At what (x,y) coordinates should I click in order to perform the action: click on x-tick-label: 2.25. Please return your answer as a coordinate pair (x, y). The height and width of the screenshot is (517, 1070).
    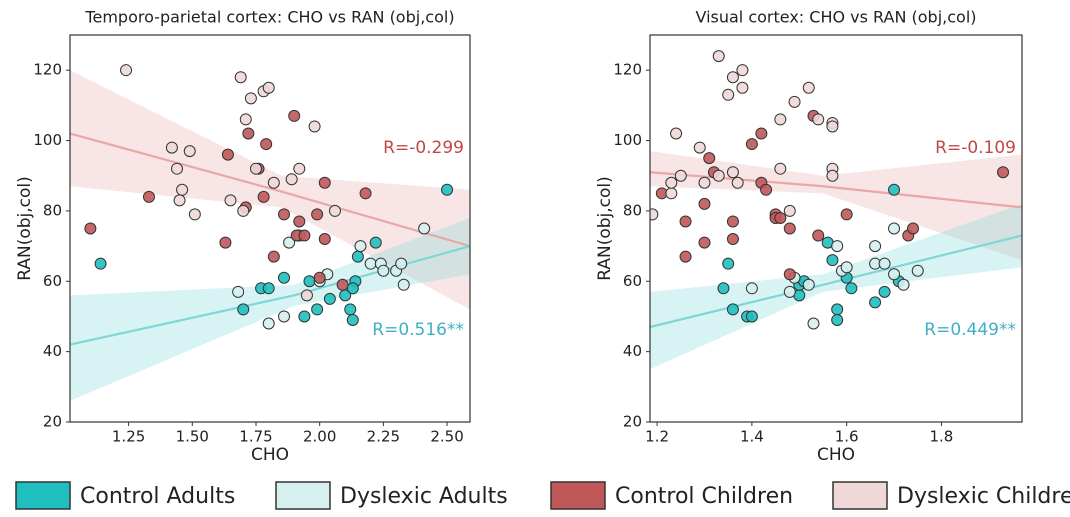
    Looking at the image, I should click on (383, 437).